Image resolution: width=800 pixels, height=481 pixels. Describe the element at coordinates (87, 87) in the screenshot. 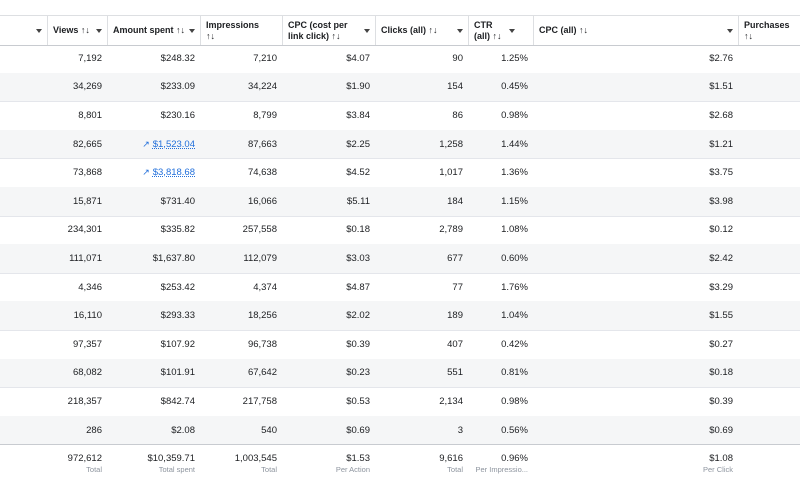

I see `cell-views: 34,269` at that location.